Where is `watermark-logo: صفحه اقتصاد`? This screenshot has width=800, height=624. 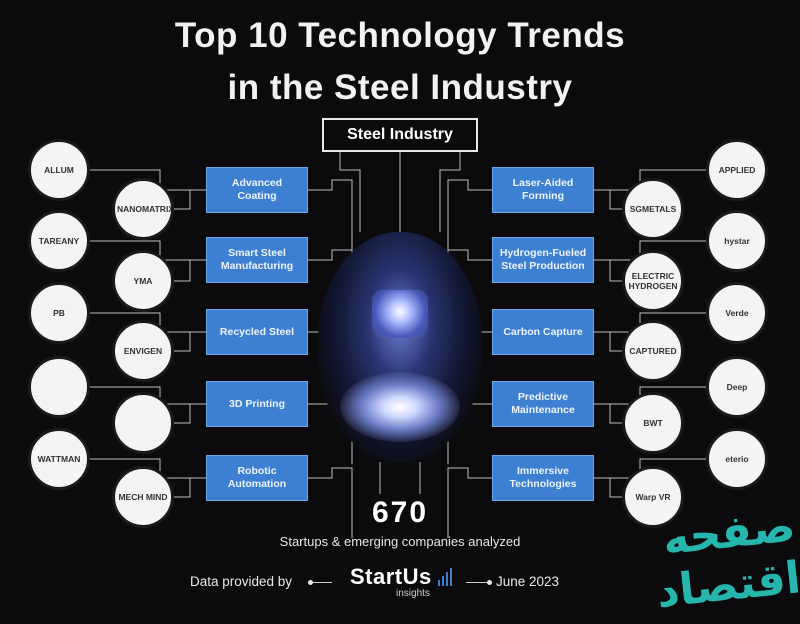
watermark-logo: صفحه اقتصاد is located at coordinates (727, 559).